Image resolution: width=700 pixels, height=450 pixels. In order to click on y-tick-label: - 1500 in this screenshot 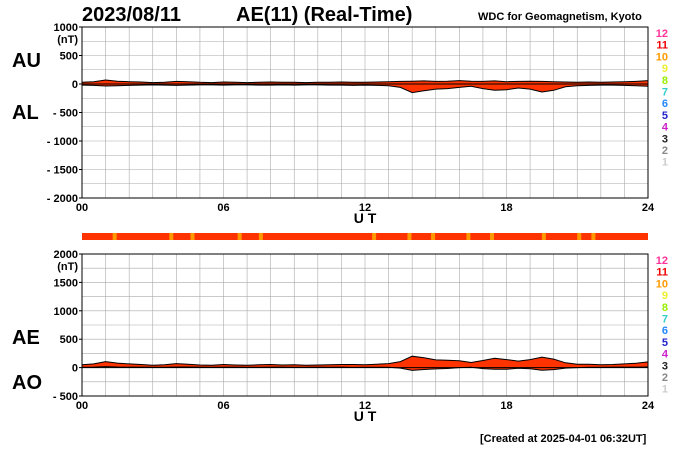, I will do `click(62, 171)`.